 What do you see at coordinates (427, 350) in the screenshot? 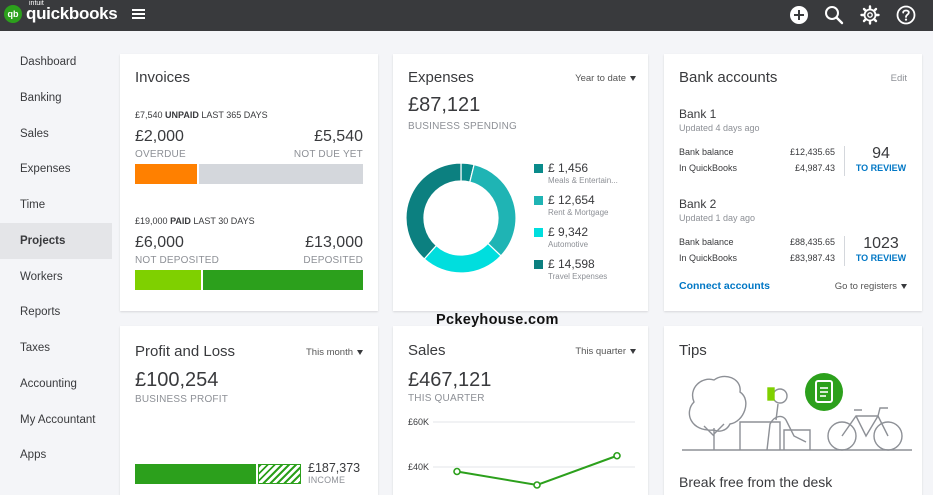
I see `sales-title: Sales` at bounding box center [427, 350].